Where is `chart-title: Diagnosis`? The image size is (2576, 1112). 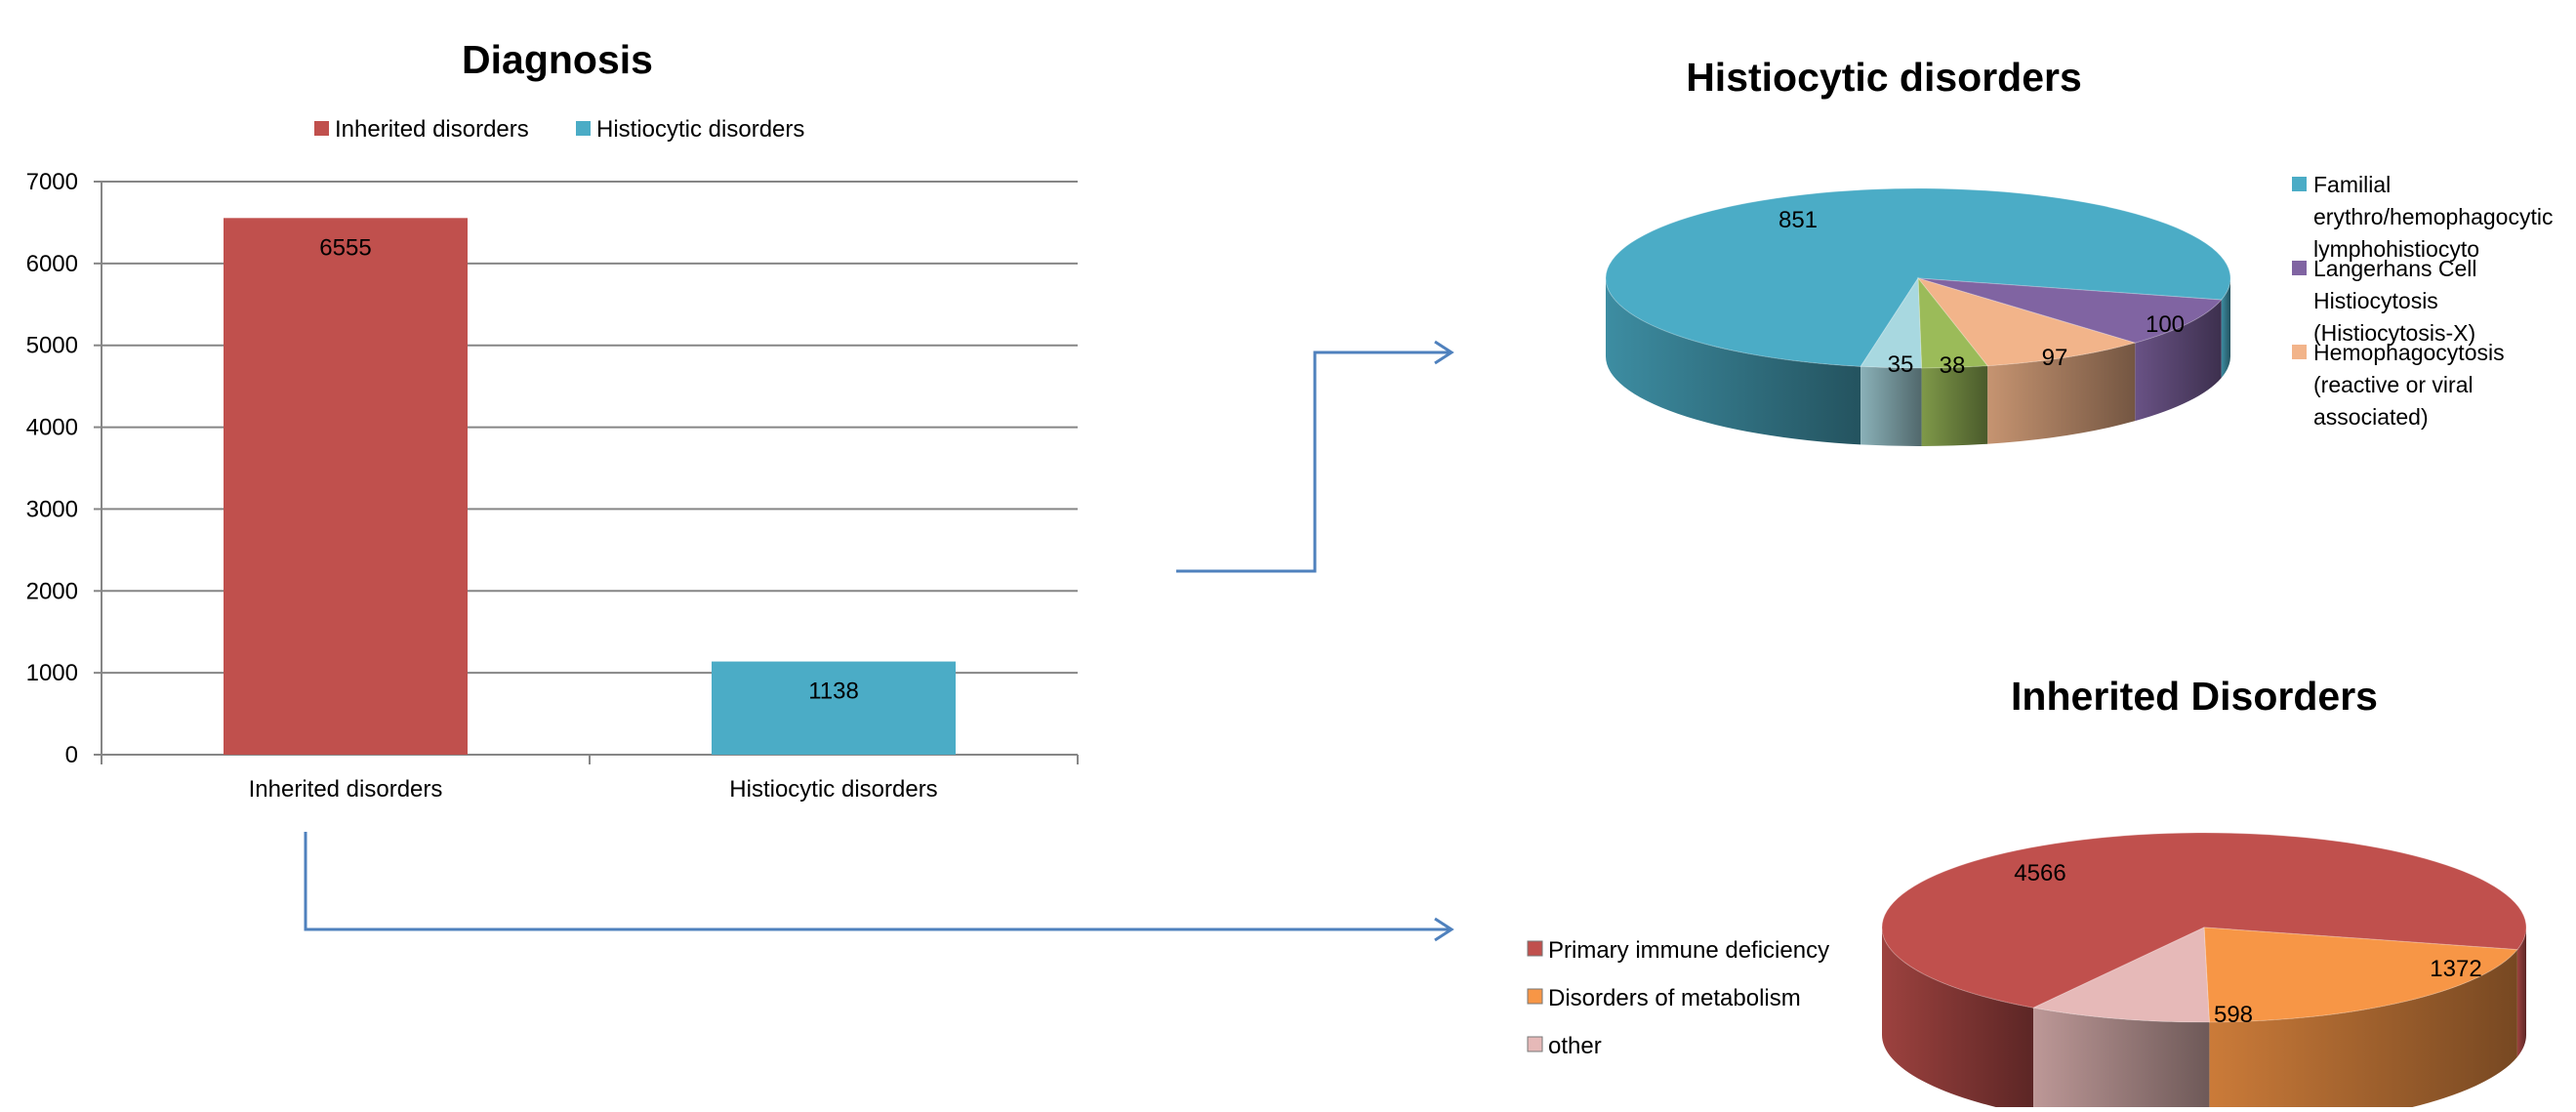
chart-title: Diagnosis is located at coordinates (557, 59).